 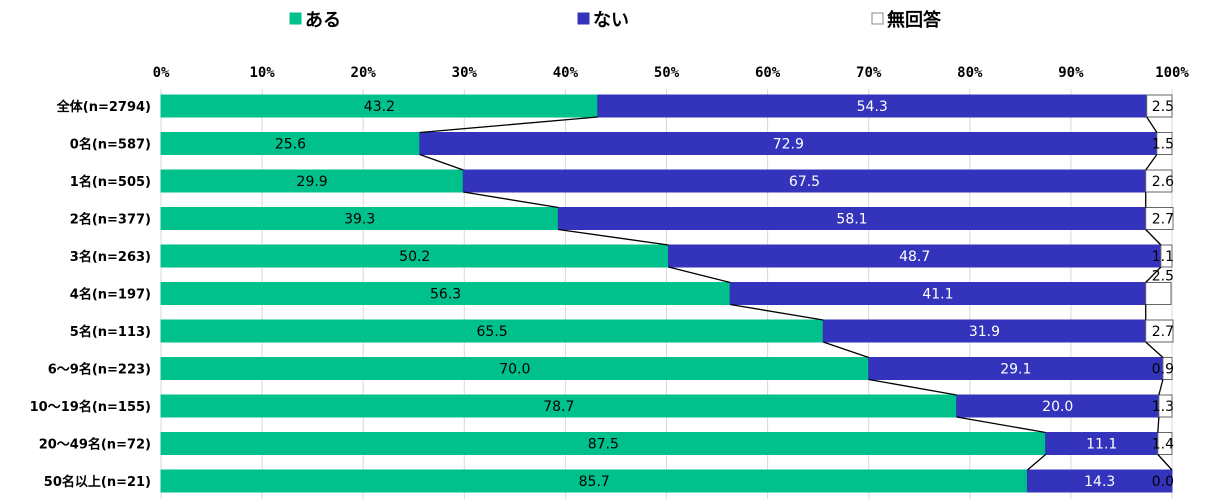 I want to click on series-line-s1-r4, so click(x=1153, y=274).